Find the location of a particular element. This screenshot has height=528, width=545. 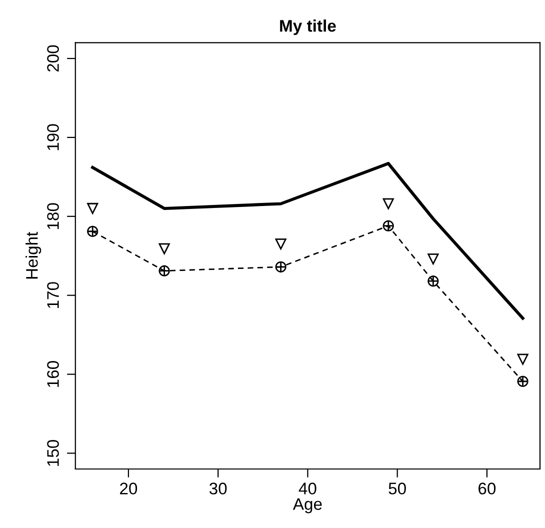

x-tick-label: 40 is located at coordinates (307, 488).